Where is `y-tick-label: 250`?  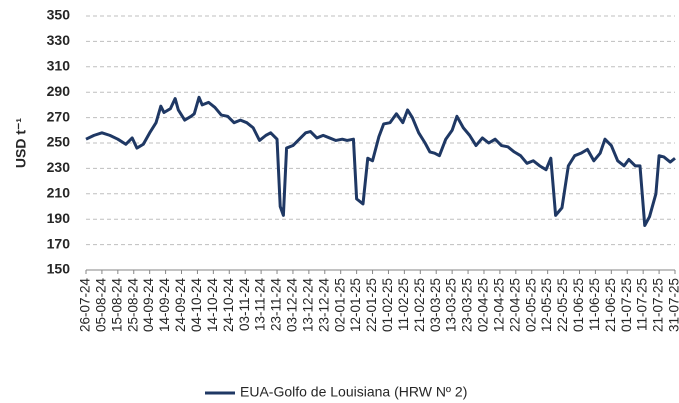 y-tick-label: 250 is located at coordinates (59, 142).